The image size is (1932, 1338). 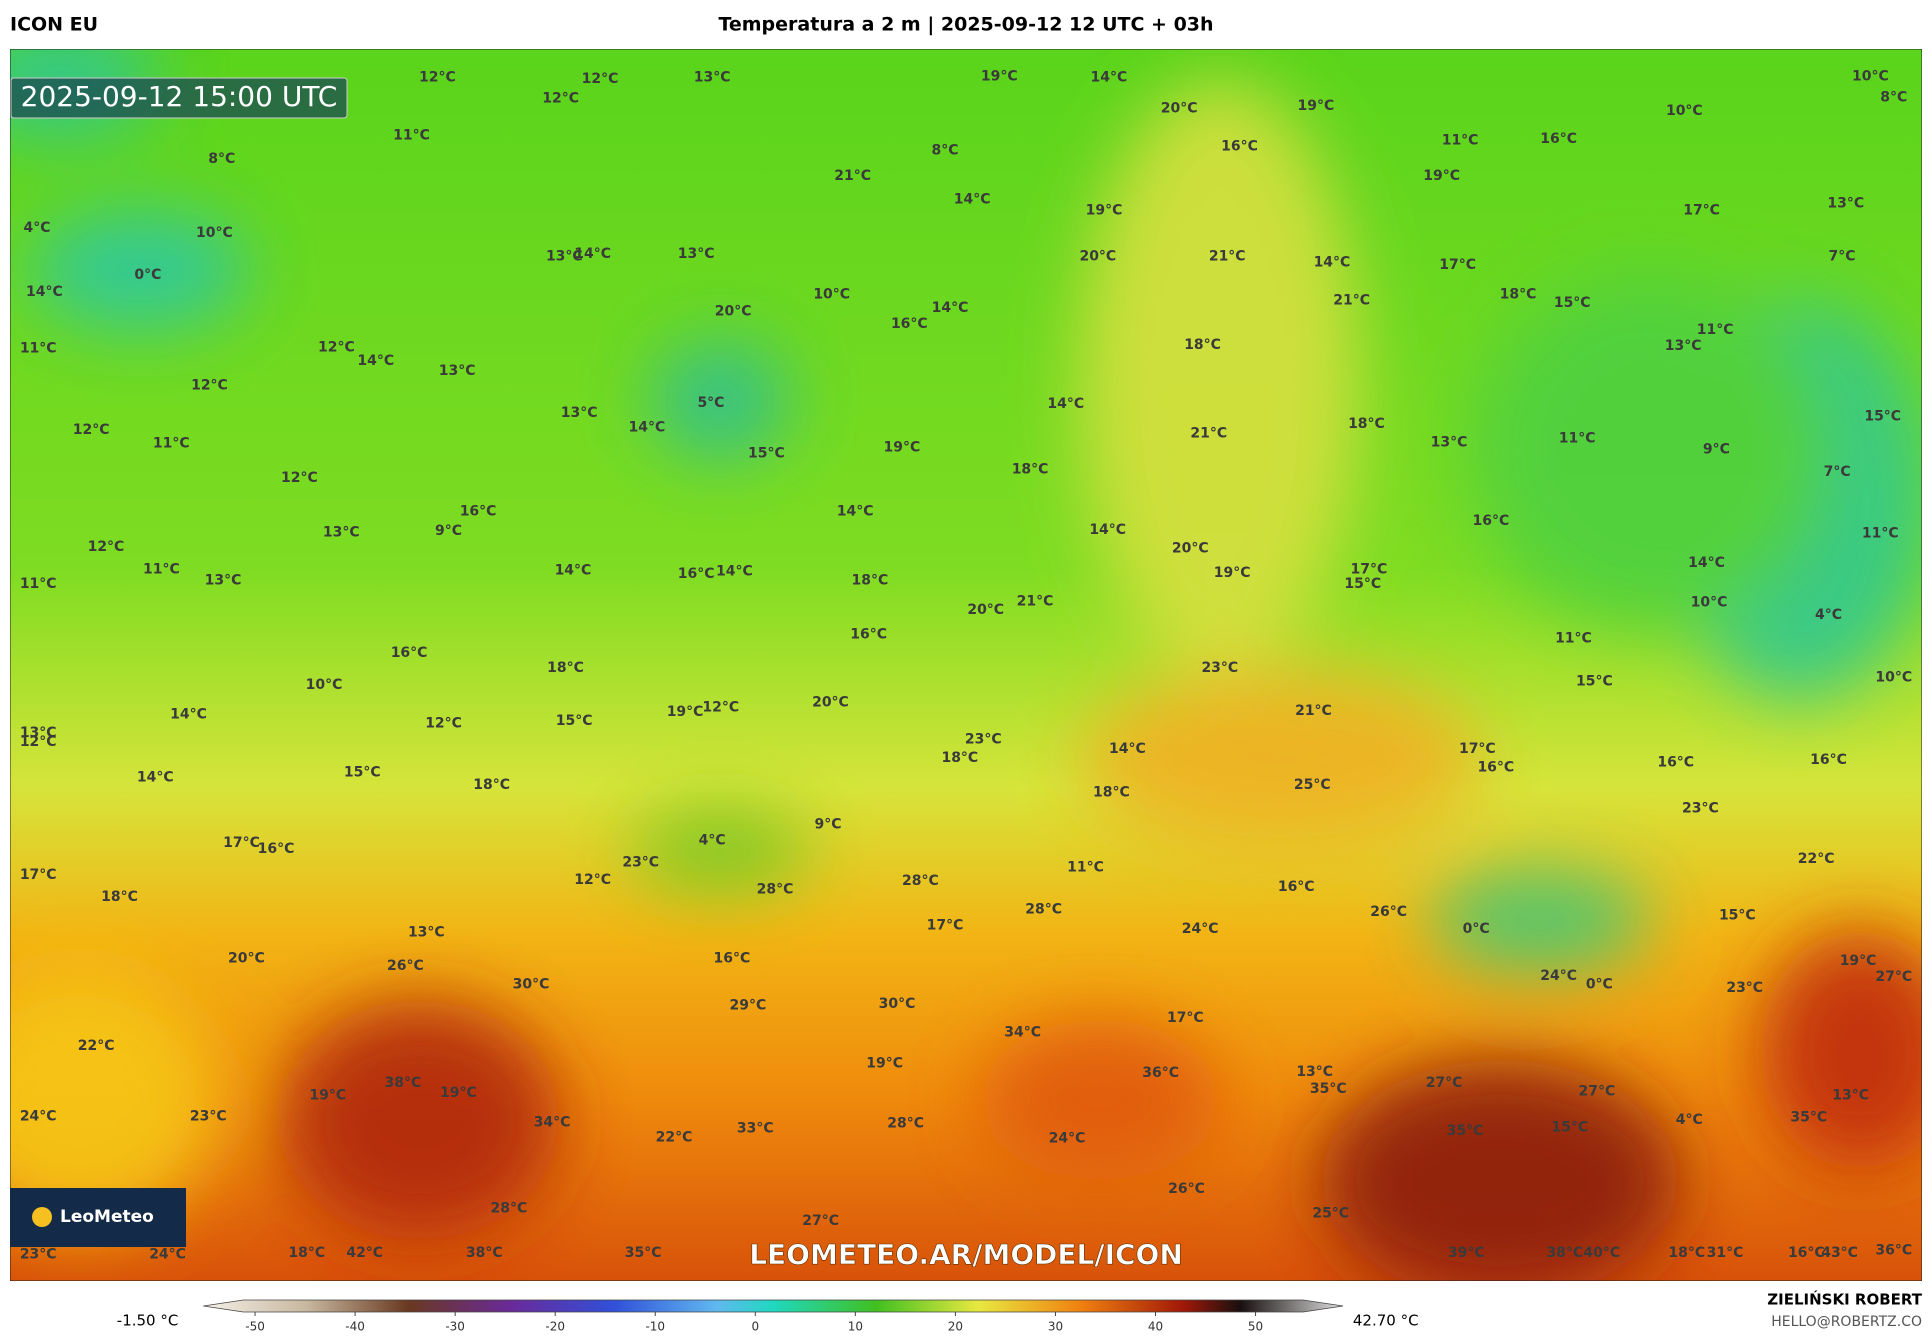 I want to click on temperature-label: 22°C, so click(x=674, y=1137).